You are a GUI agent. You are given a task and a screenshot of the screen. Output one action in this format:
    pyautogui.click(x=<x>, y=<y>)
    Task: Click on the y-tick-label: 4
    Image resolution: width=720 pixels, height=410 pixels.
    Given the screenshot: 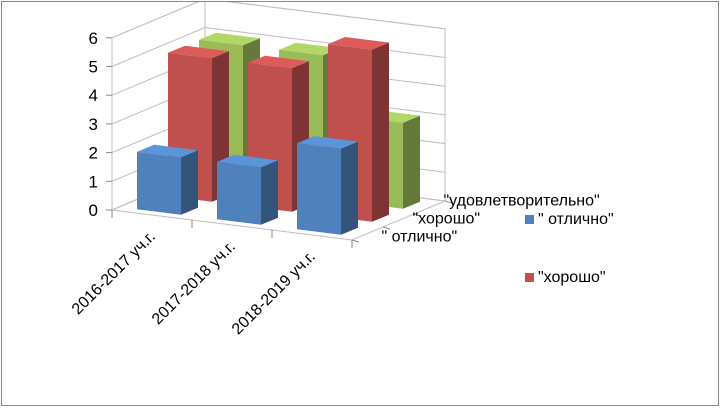 What is the action you would take?
    pyautogui.click(x=93, y=95)
    